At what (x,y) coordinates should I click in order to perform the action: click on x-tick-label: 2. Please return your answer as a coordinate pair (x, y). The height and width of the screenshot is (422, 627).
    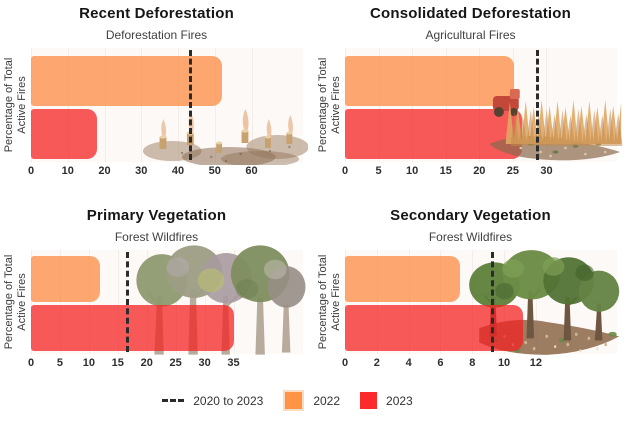
    Looking at the image, I should click on (376, 363).